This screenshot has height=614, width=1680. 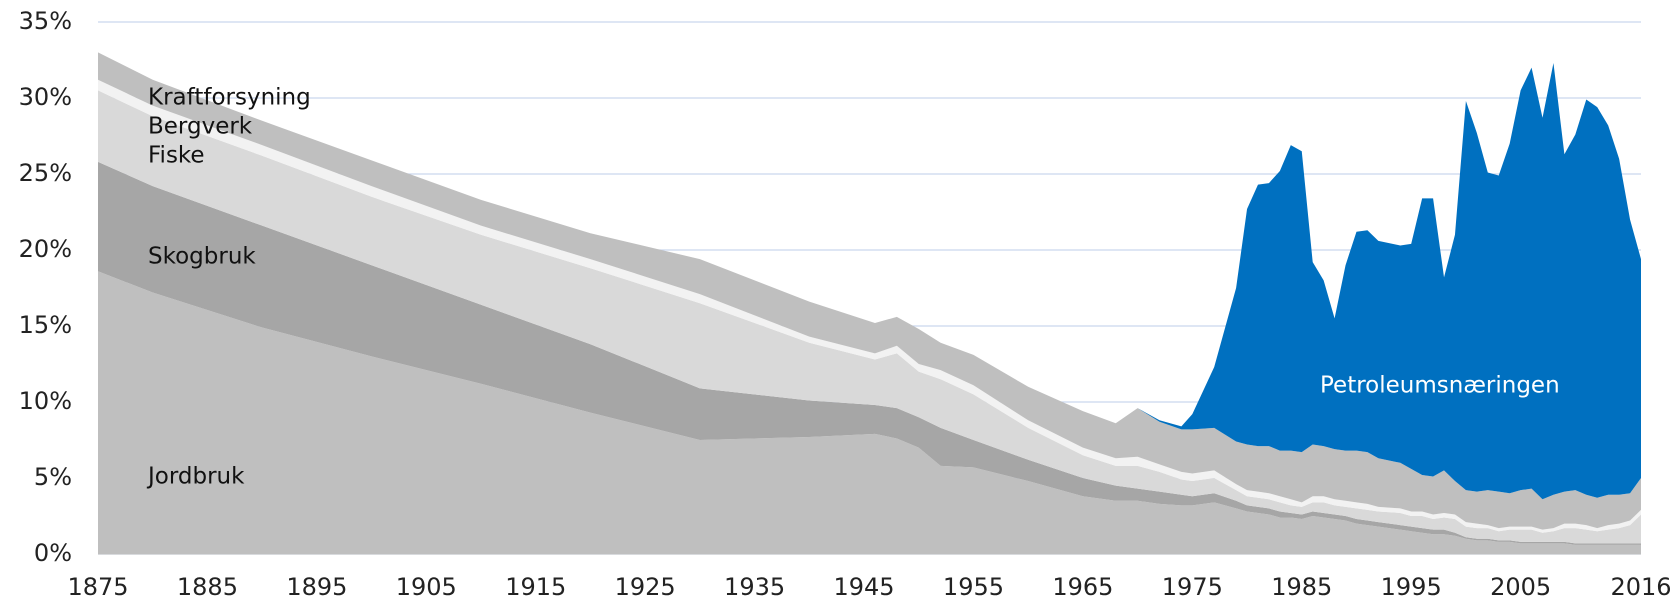 What do you see at coordinates (45, 97) in the screenshot?
I see `y-tick-label: 30%` at bounding box center [45, 97].